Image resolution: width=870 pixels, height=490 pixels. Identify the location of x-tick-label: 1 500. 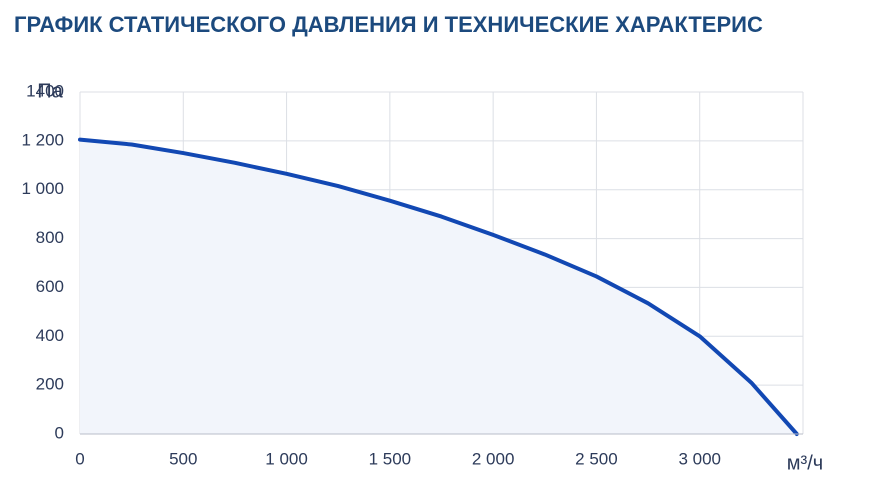
(390, 458).